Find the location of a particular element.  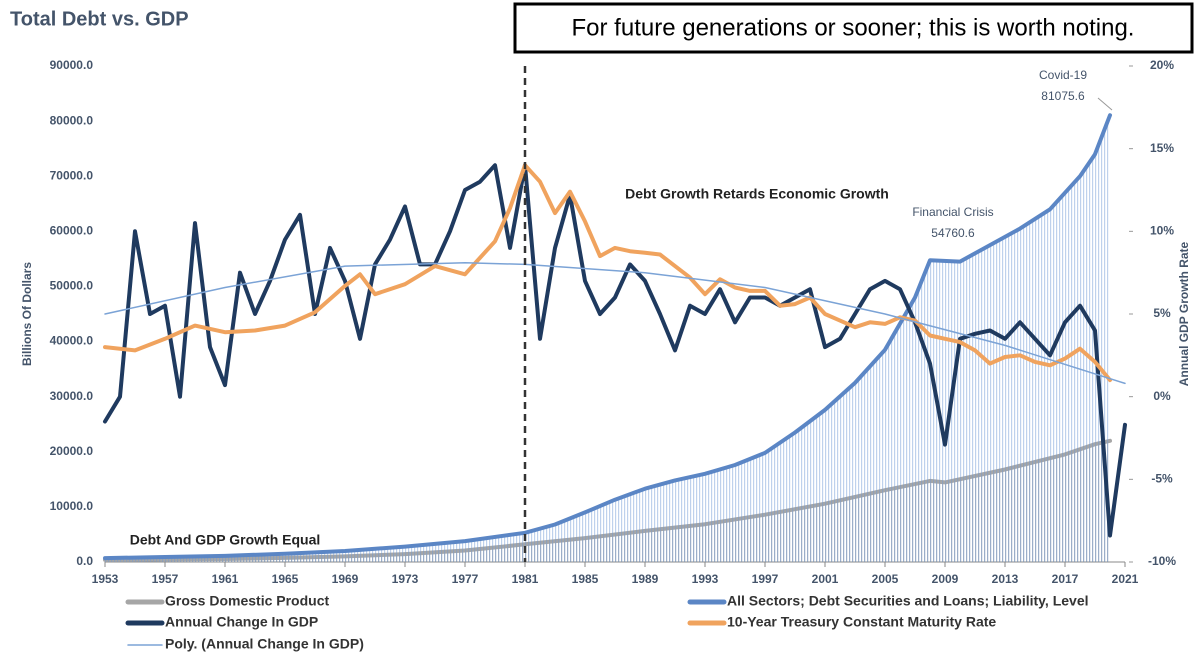

y-tick-label: 70000.0 is located at coordinates (72, 175).